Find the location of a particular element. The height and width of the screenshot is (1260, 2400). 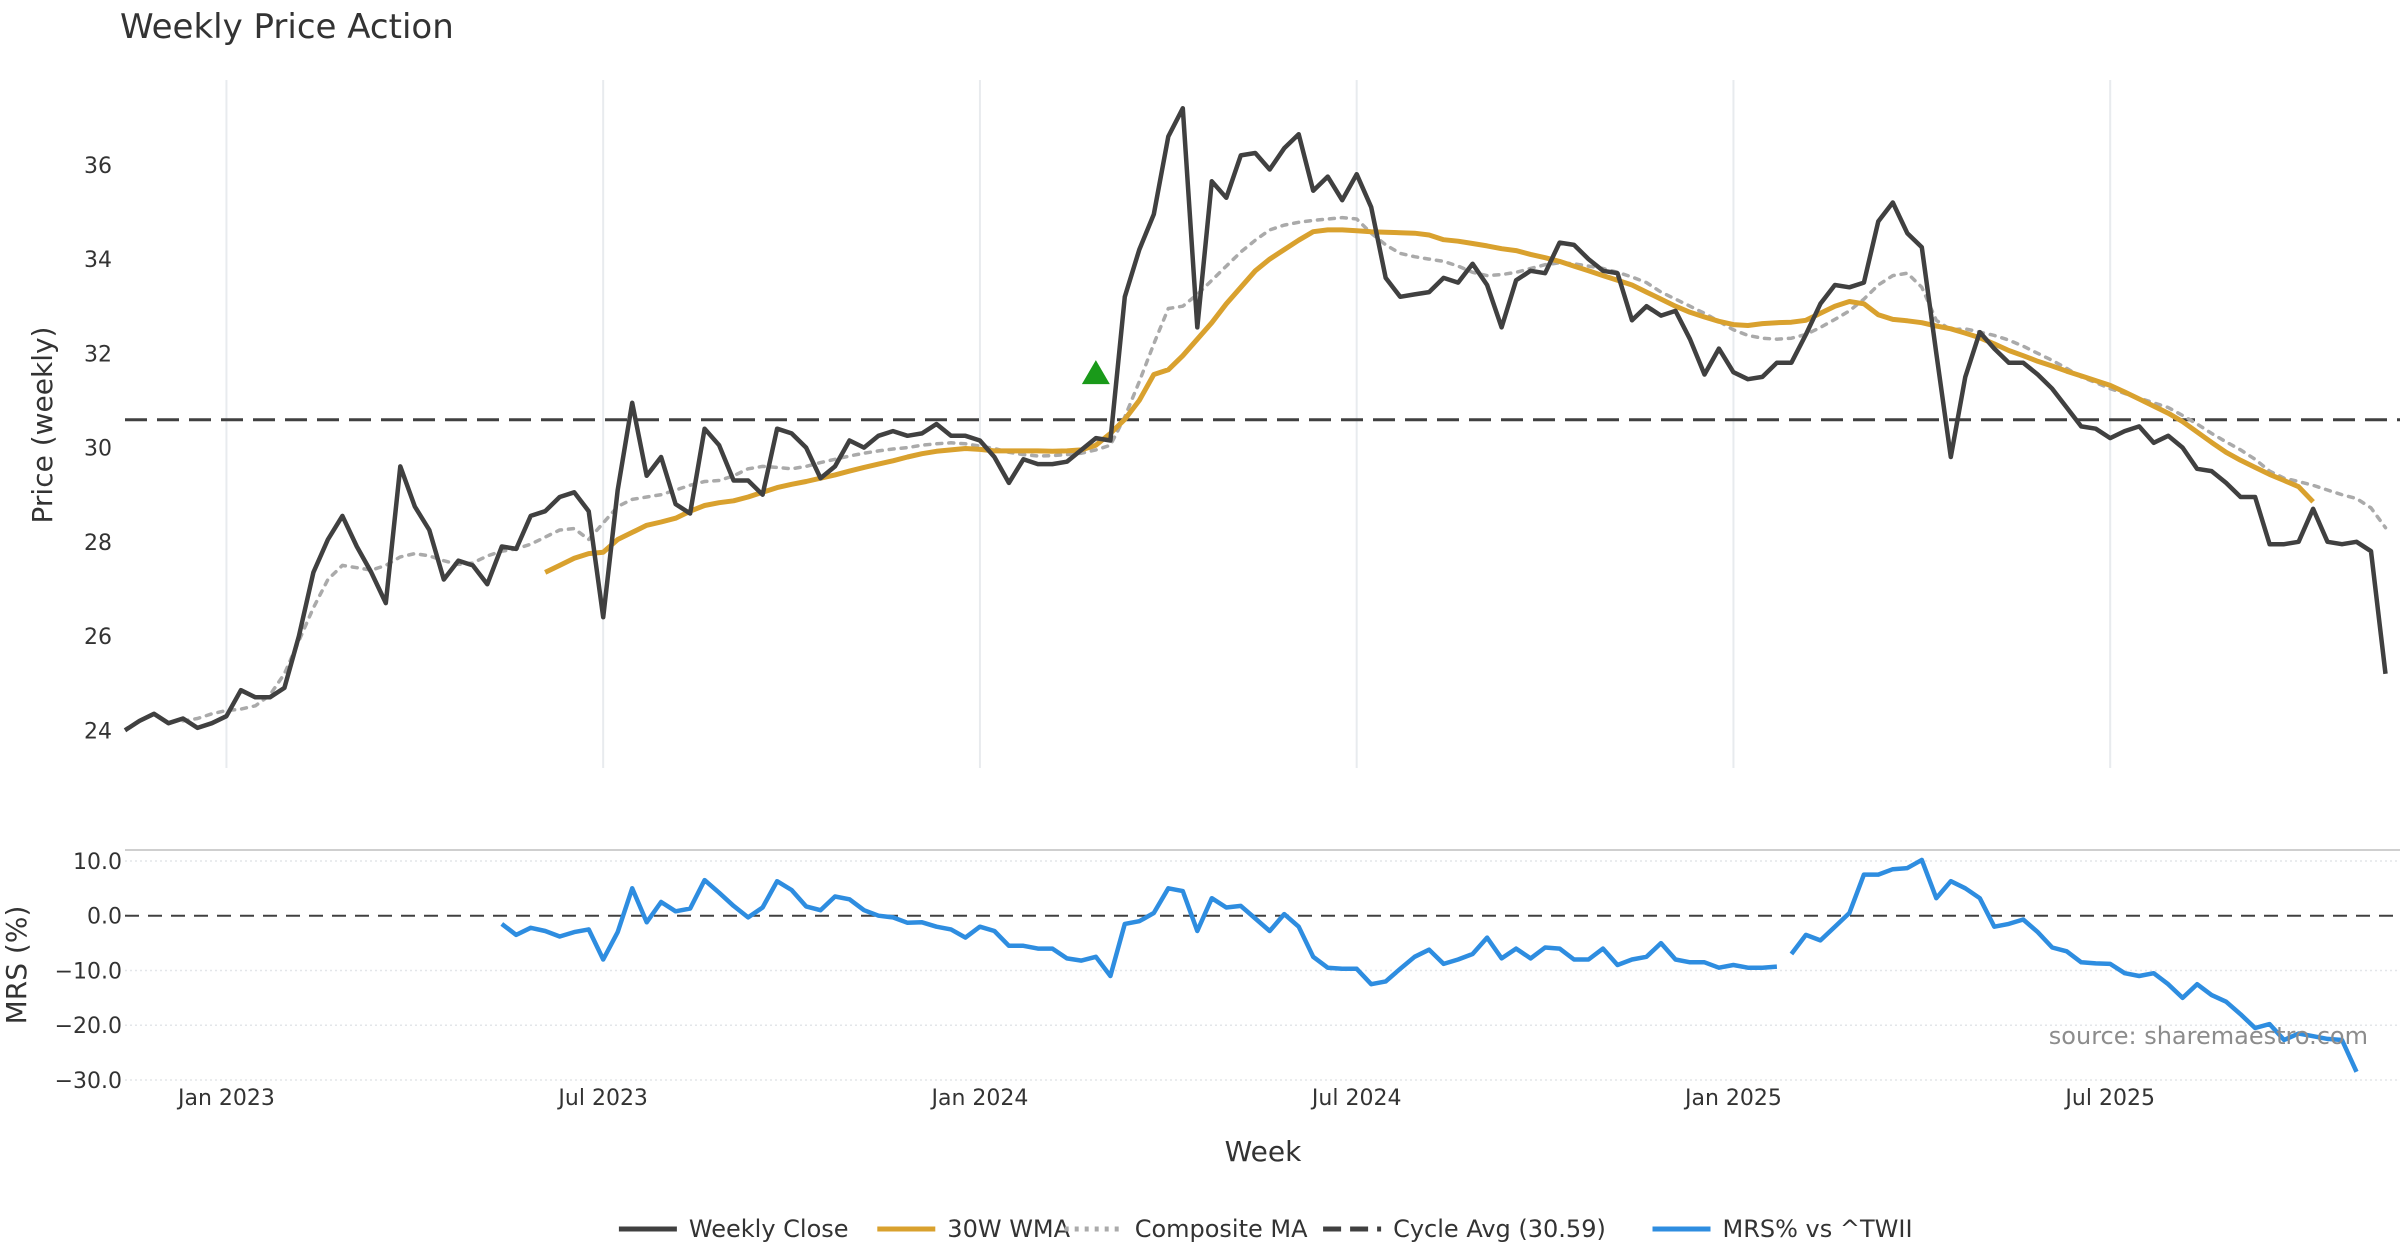

source-annotation: source: sharemaestro.com is located at coordinates (2208, 1036).